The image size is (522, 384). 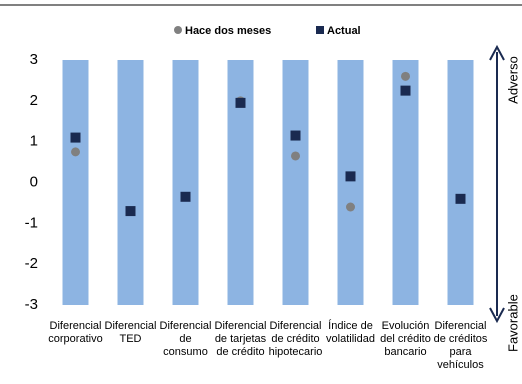 What do you see at coordinates (75, 339) in the screenshot?
I see `x-tick-label-line: corporativo` at bounding box center [75, 339].